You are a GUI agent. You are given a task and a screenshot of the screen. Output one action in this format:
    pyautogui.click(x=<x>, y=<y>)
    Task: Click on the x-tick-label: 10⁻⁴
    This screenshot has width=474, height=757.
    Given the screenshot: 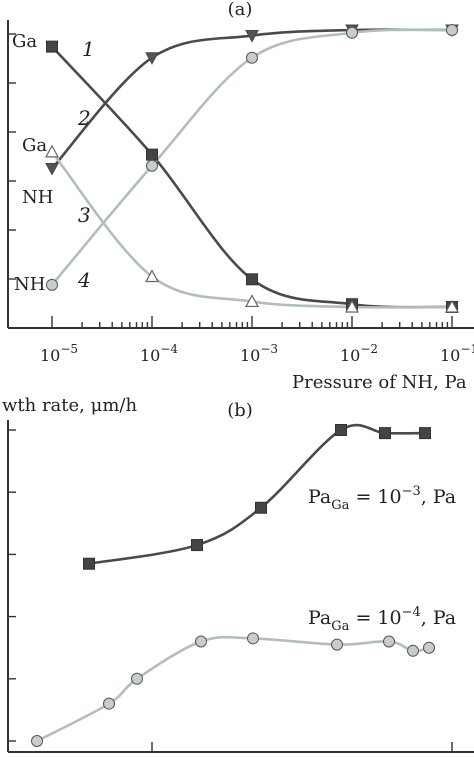 What is the action you would take?
    pyautogui.click(x=159, y=353)
    